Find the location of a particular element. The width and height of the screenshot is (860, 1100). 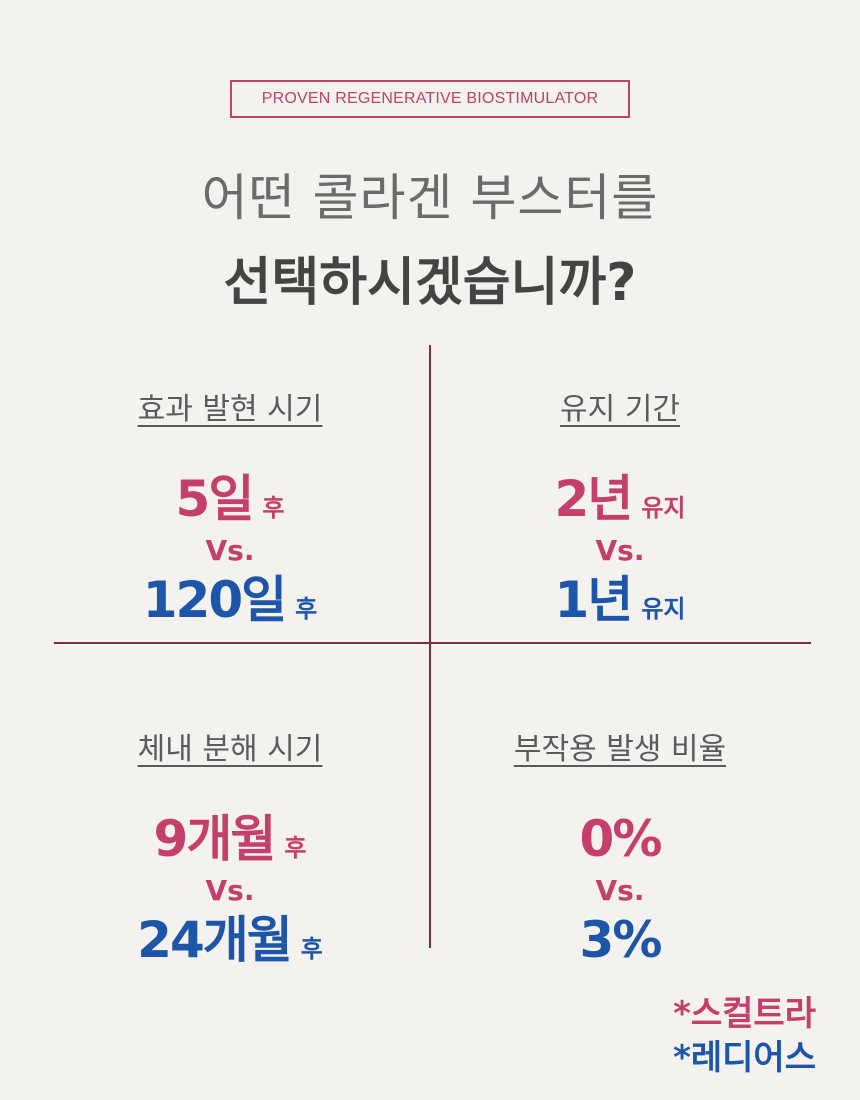

sculptra-value-row: 0% is located at coordinates (620, 839).